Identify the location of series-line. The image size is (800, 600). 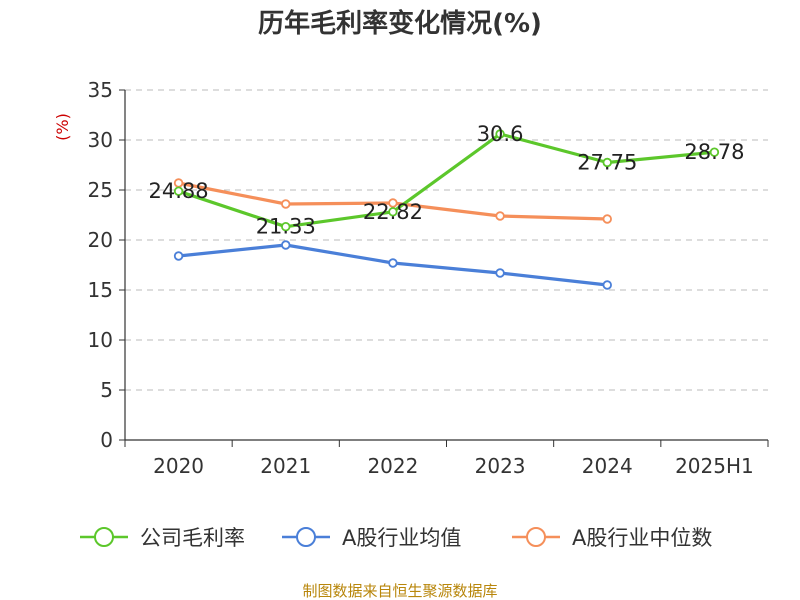
(446, 180).